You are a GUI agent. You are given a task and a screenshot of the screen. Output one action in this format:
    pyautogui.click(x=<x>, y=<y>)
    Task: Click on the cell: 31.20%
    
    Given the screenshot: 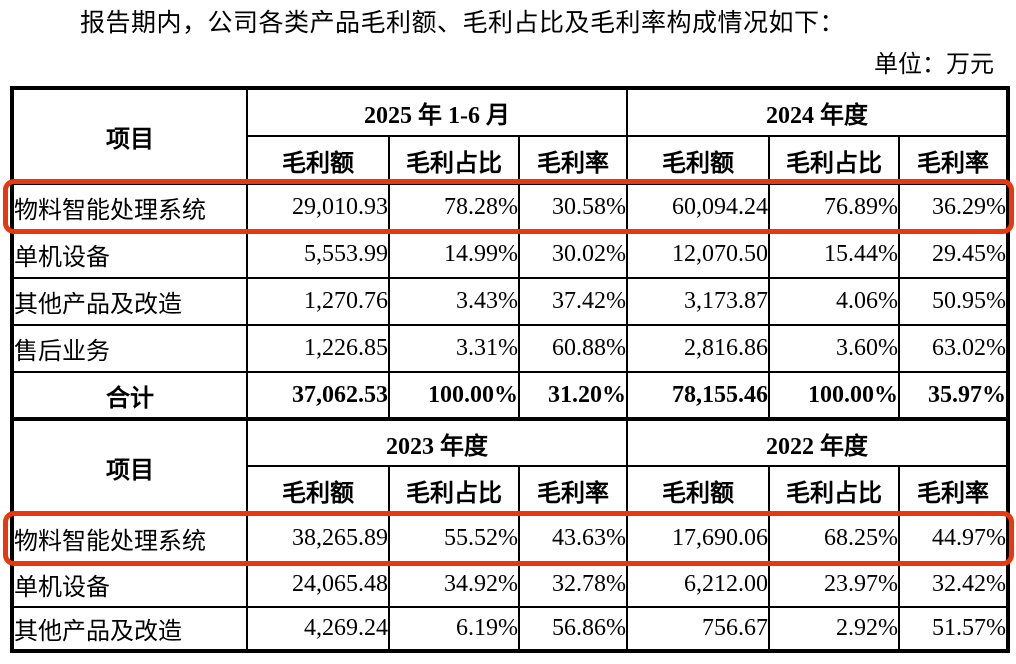 What is the action you would take?
    pyautogui.click(x=573, y=395)
    